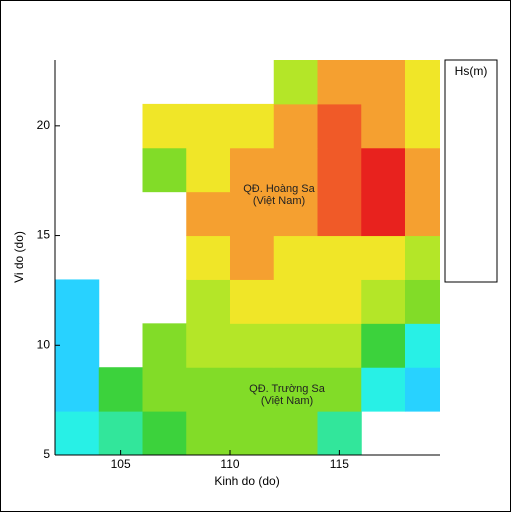  Describe the element at coordinates (44, 125) in the screenshot. I see `y-tick-label: 20` at that location.